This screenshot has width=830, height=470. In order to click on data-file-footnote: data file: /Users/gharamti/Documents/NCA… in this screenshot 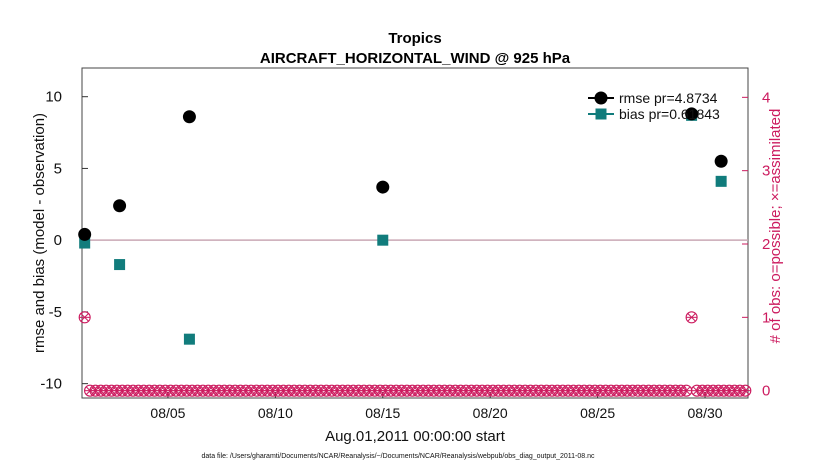, I will do `click(398, 456)`.